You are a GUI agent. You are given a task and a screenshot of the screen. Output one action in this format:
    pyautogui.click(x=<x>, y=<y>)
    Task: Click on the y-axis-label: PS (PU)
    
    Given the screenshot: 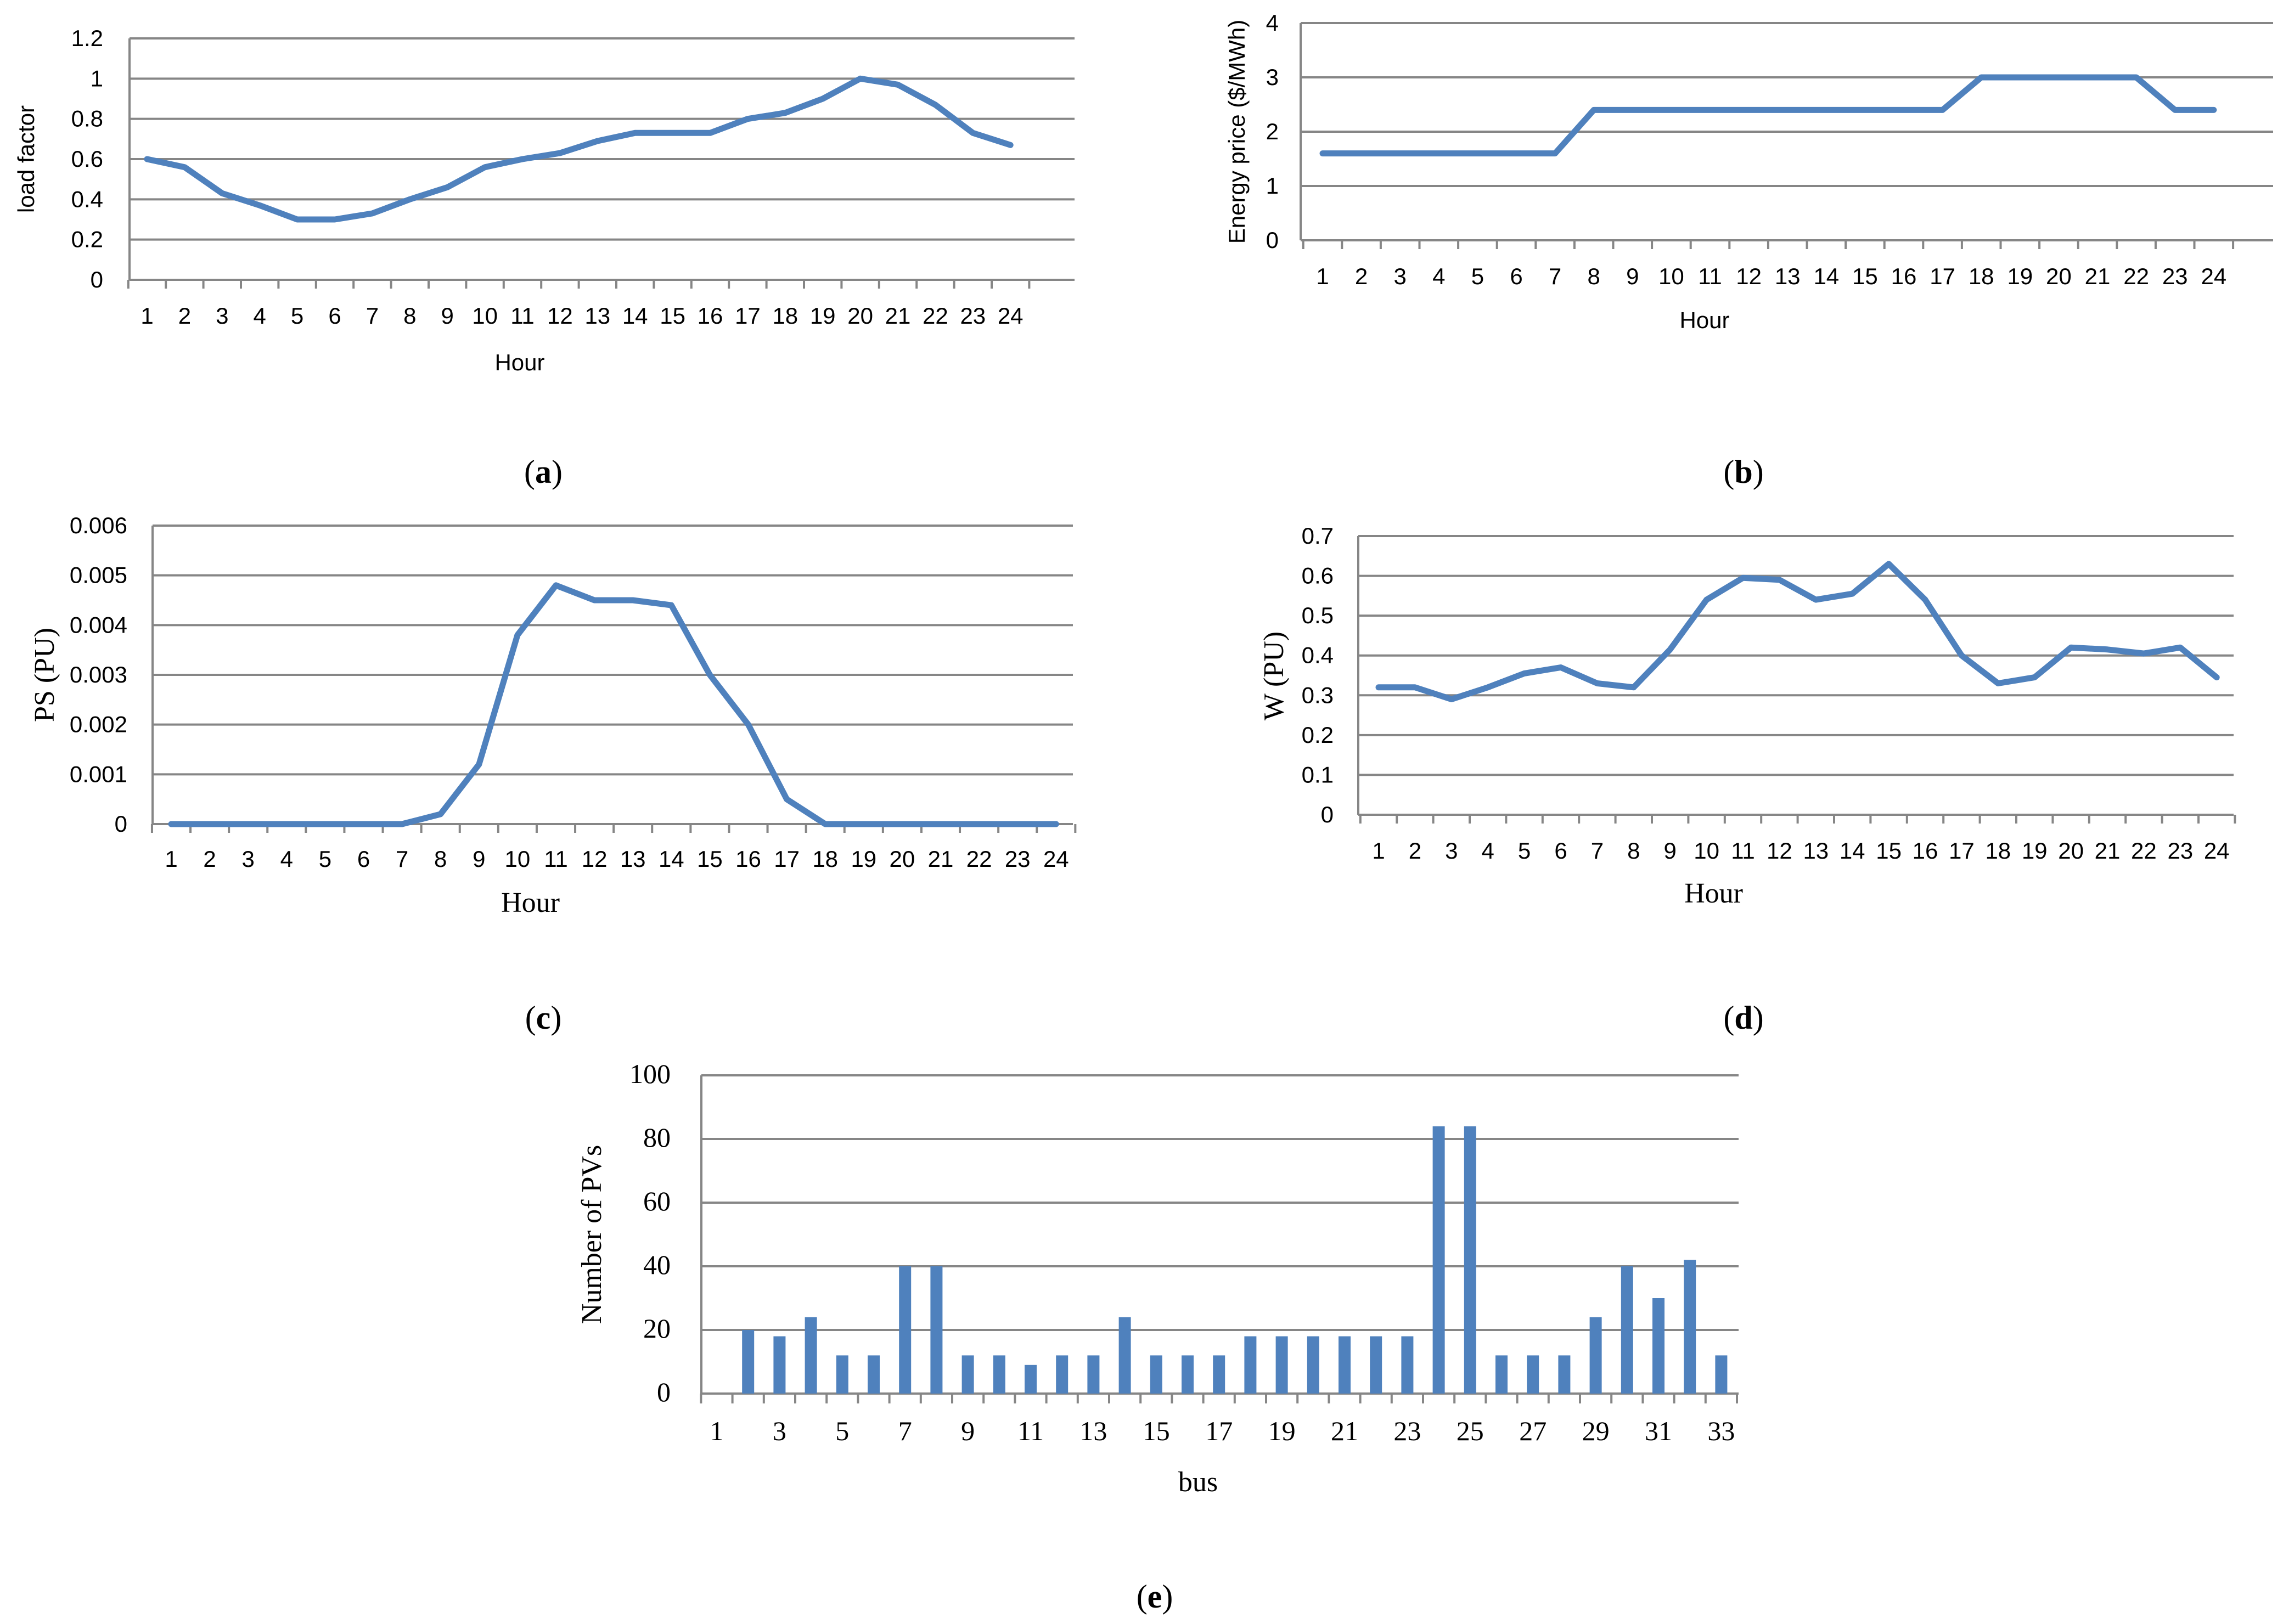 What is the action you would take?
    pyautogui.click(x=44, y=675)
    